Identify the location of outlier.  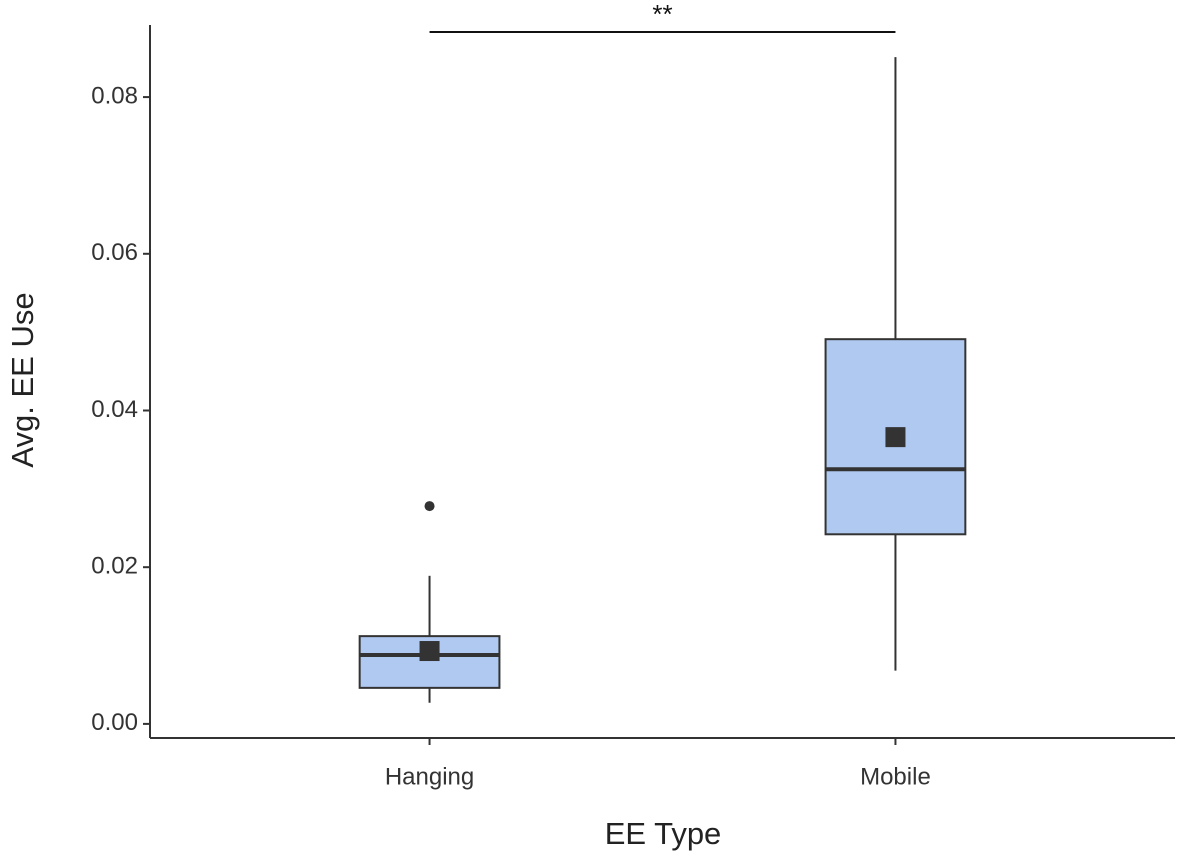
(429, 506).